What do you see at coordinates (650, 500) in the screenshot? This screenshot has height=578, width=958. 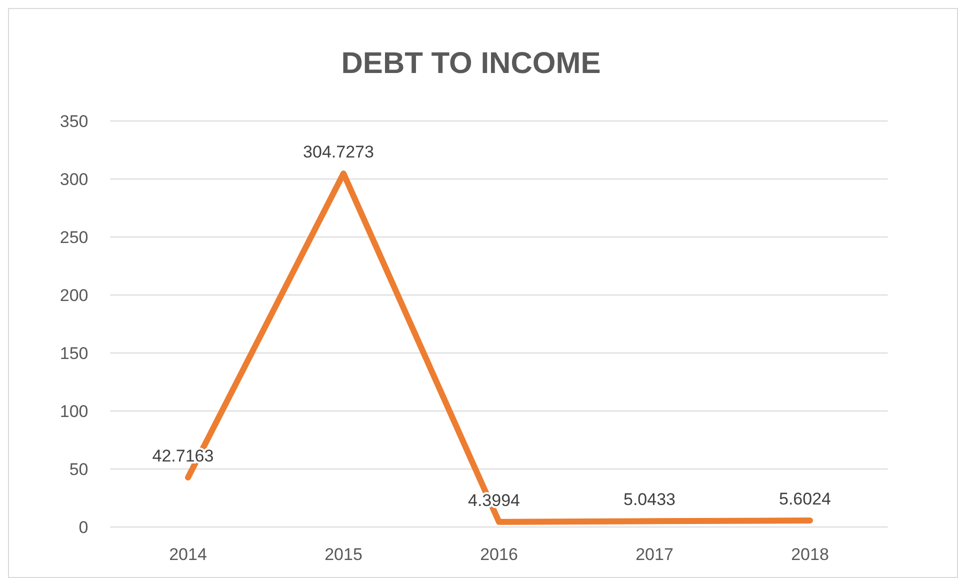 I see `data-label: 5.0433` at bounding box center [650, 500].